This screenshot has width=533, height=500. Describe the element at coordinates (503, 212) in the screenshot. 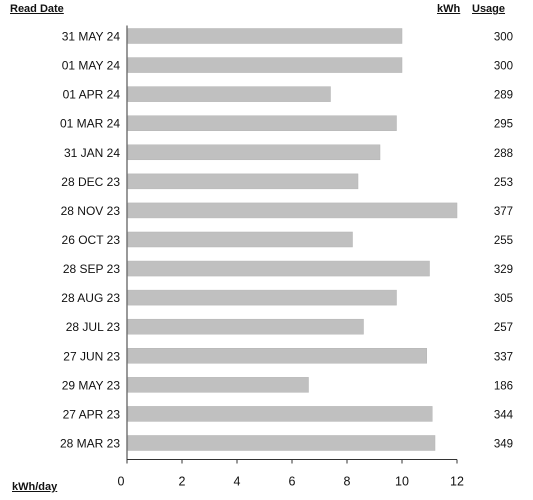

I see `usage-value: 377` at that location.